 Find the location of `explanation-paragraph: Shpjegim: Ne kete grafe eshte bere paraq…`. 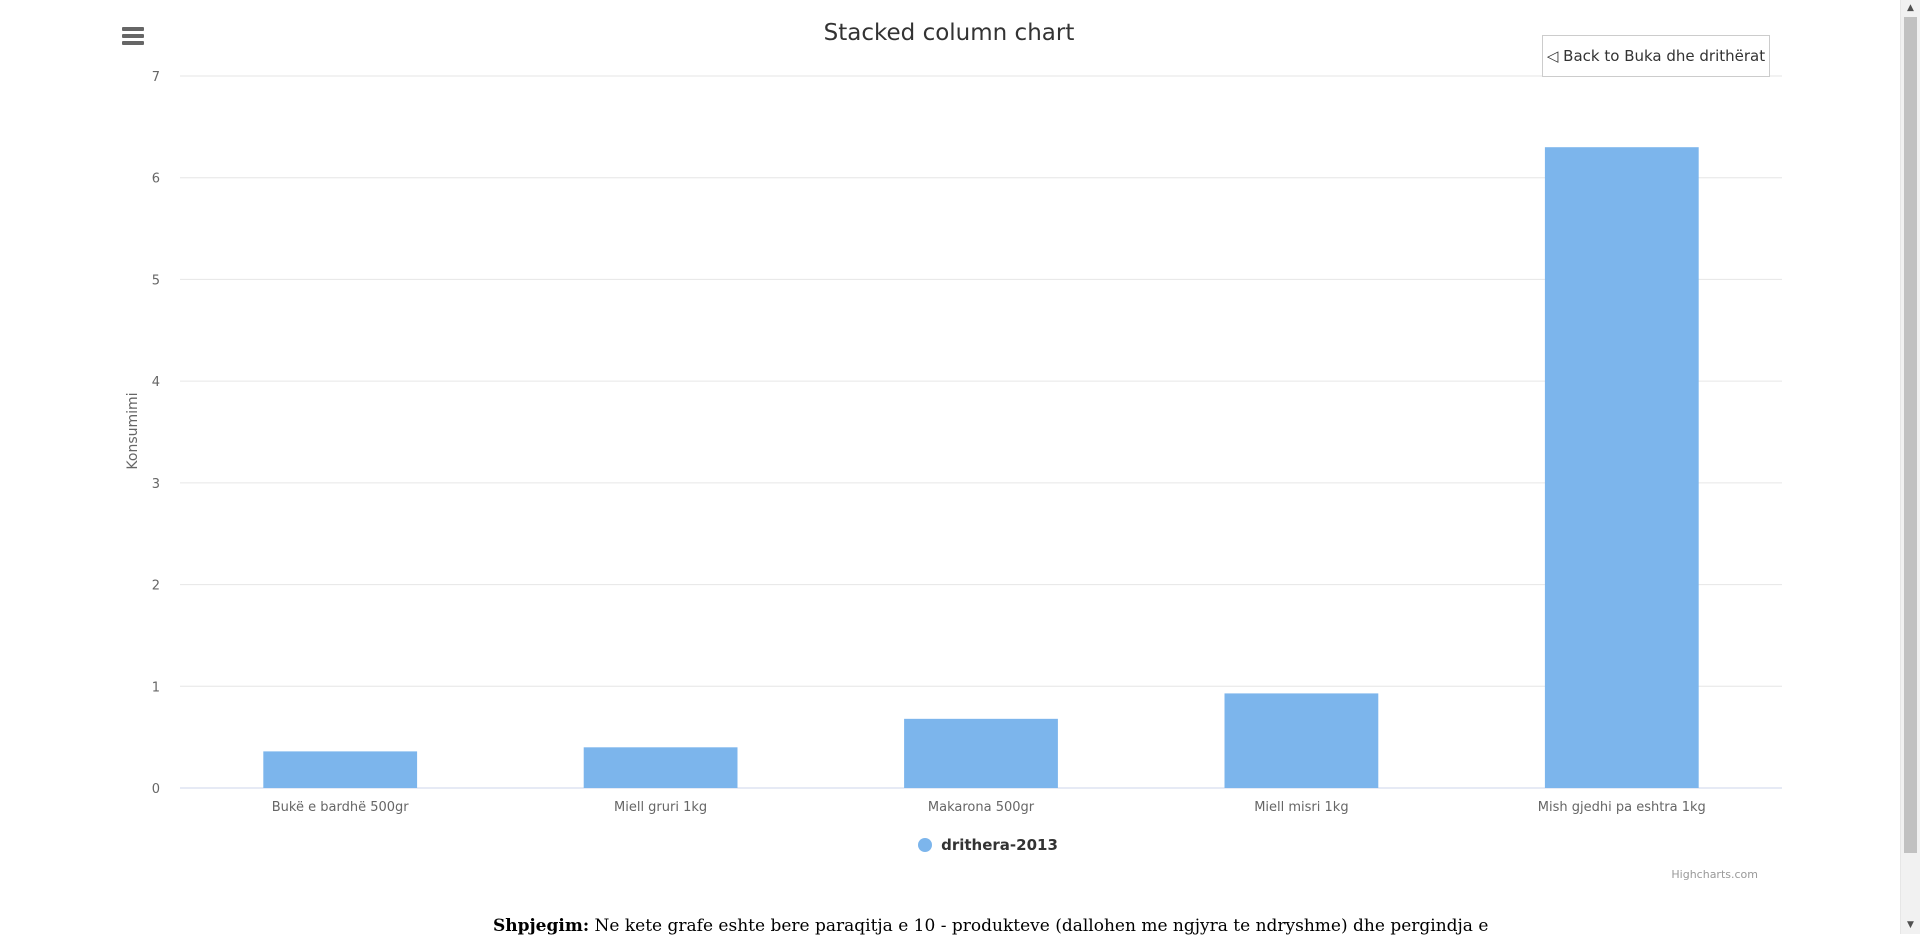

explanation-paragraph: Shpjegim: Ne kete grafe eshte bere paraq… is located at coordinates (993, 926).